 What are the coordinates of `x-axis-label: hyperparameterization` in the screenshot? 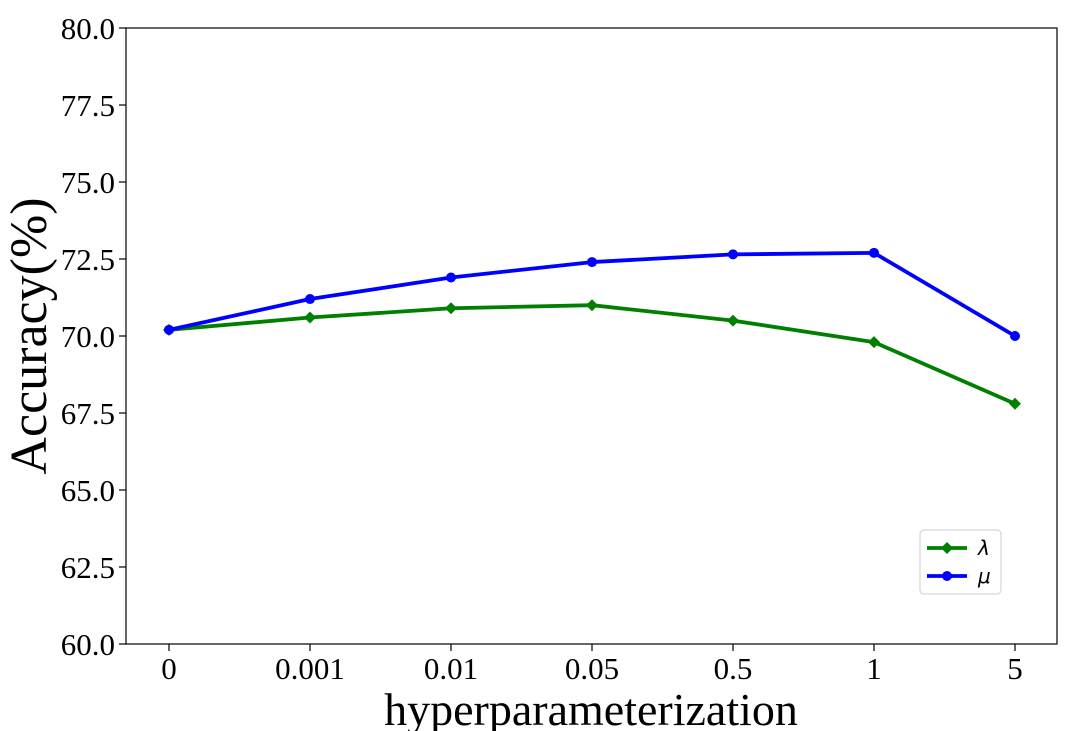 It's located at (591, 707).